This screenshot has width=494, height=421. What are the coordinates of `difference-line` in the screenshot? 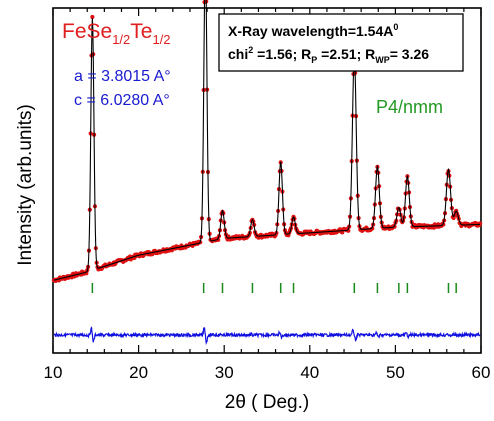 It's located at (267, 336).